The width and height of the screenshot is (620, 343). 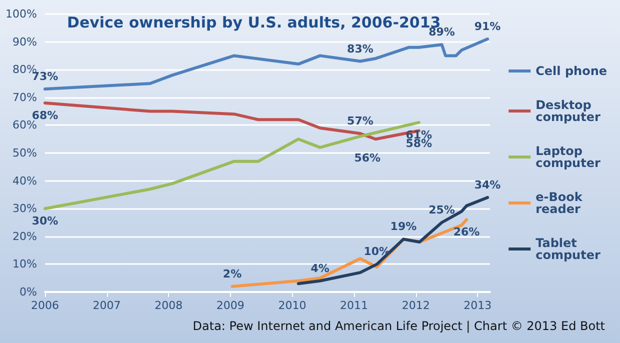 What do you see at coordinates (354, 305) in the screenshot?
I see `x-tick-label: 2011` at bounding box center [354, 305].